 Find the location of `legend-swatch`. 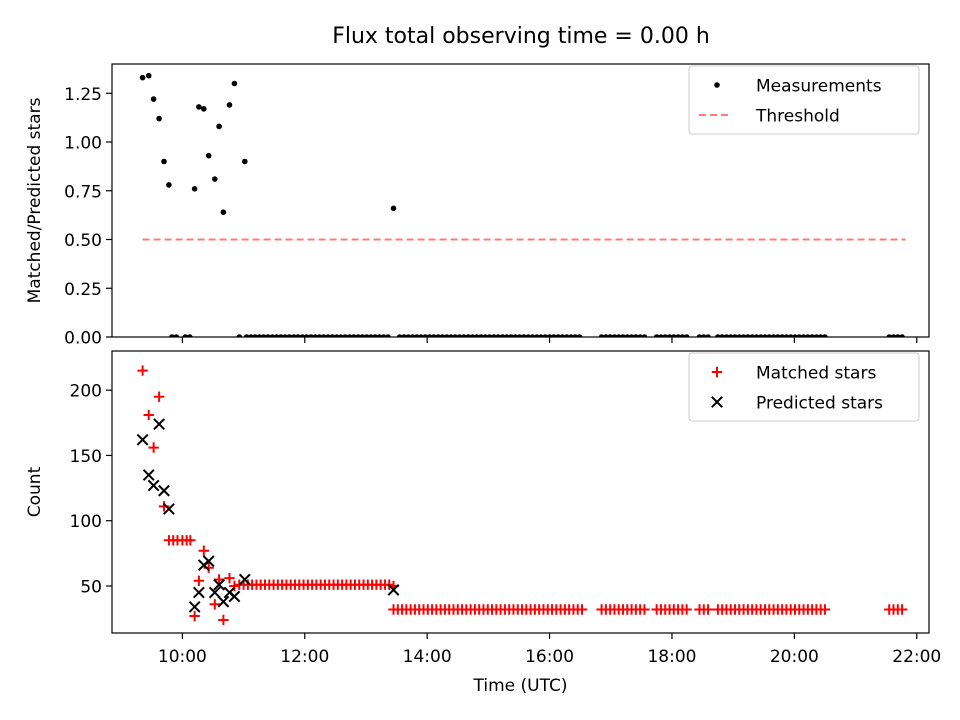

legend-swatch is located at coordinates (717, 402).